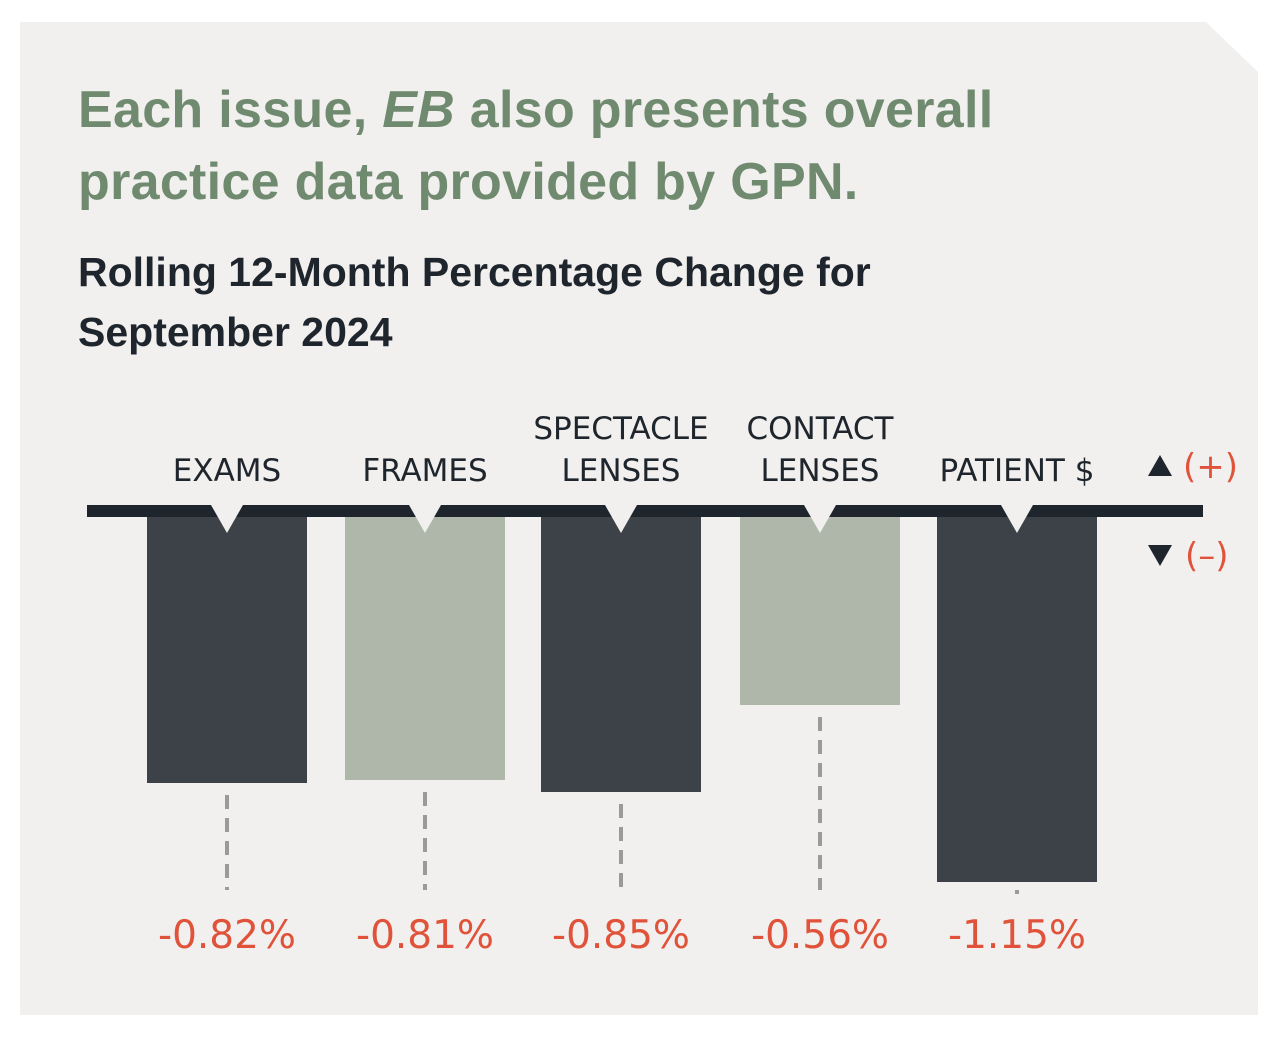  What do you see at coordinates (419, 110) in the screenshot?
I see `headline-italic: EB` at bounding box center [419, 110].